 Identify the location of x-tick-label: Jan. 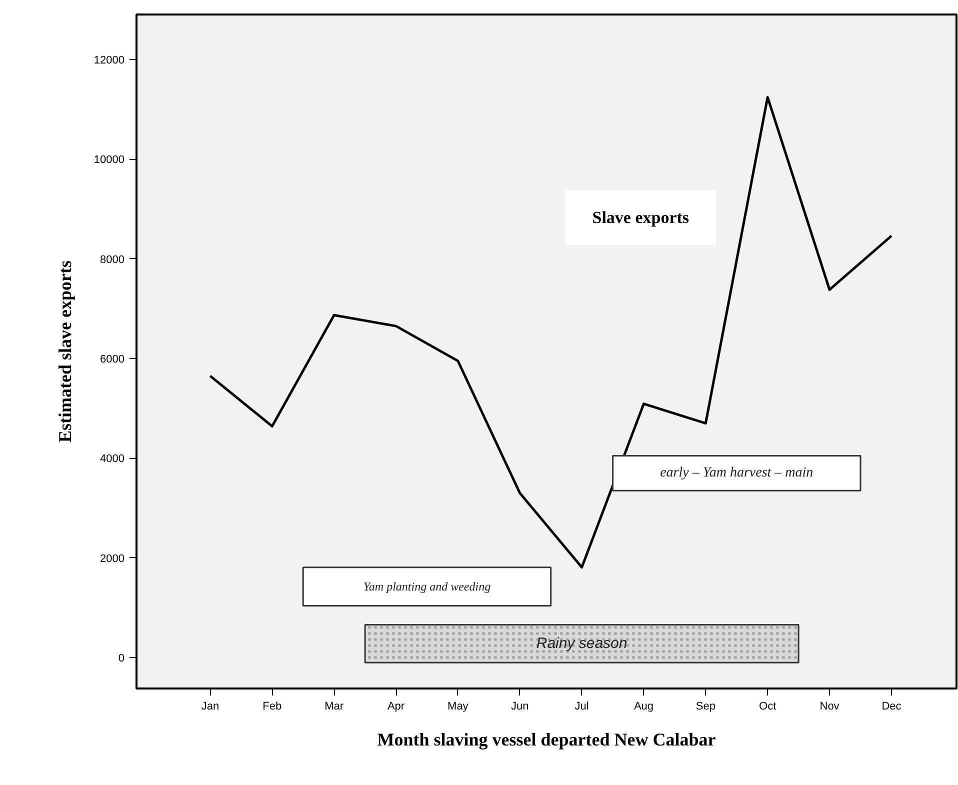
(210, 706).